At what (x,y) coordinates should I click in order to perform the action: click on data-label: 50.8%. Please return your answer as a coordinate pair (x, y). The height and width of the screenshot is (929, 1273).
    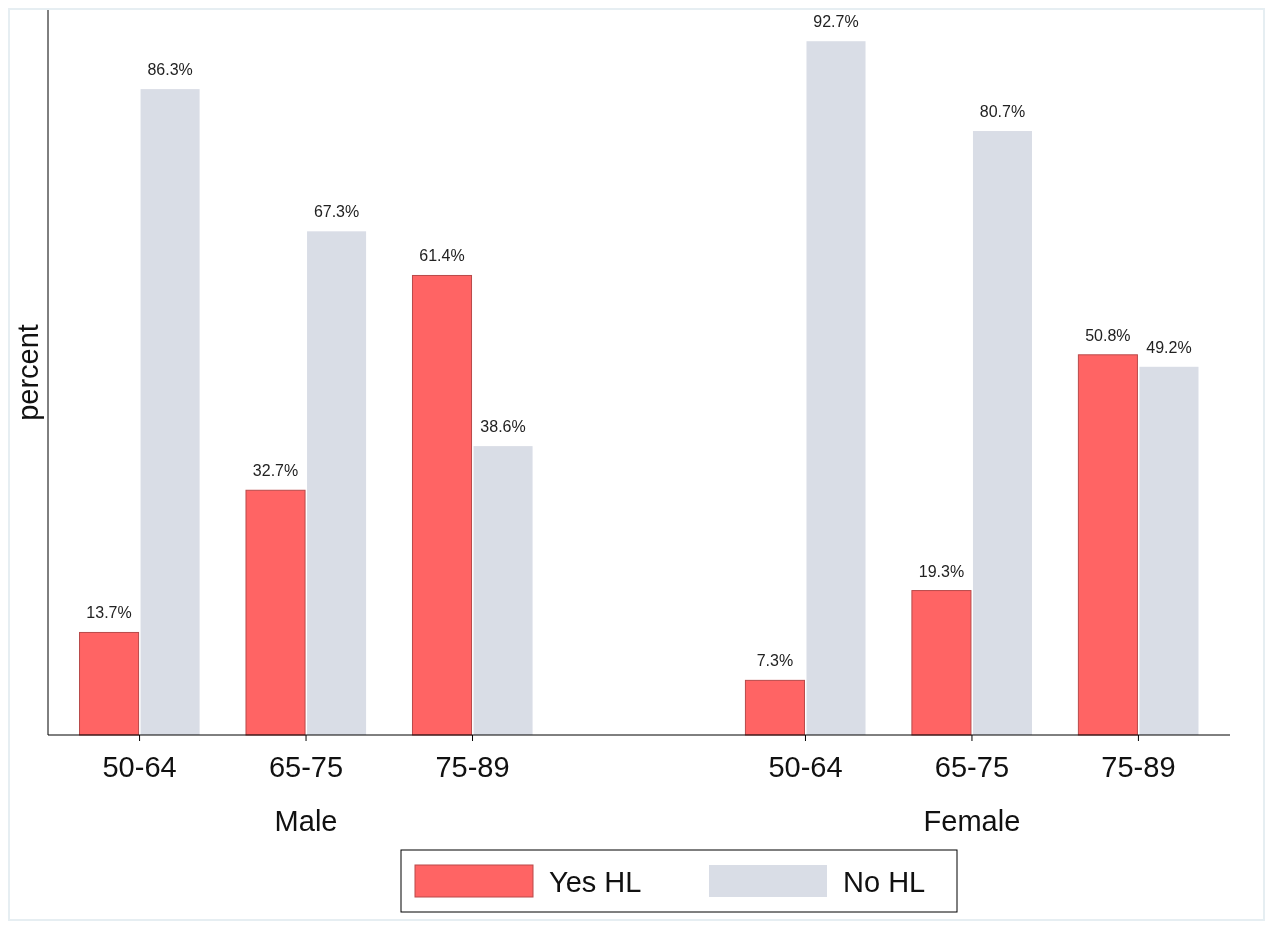
    Looking at the image, I should click on (1108, 335).